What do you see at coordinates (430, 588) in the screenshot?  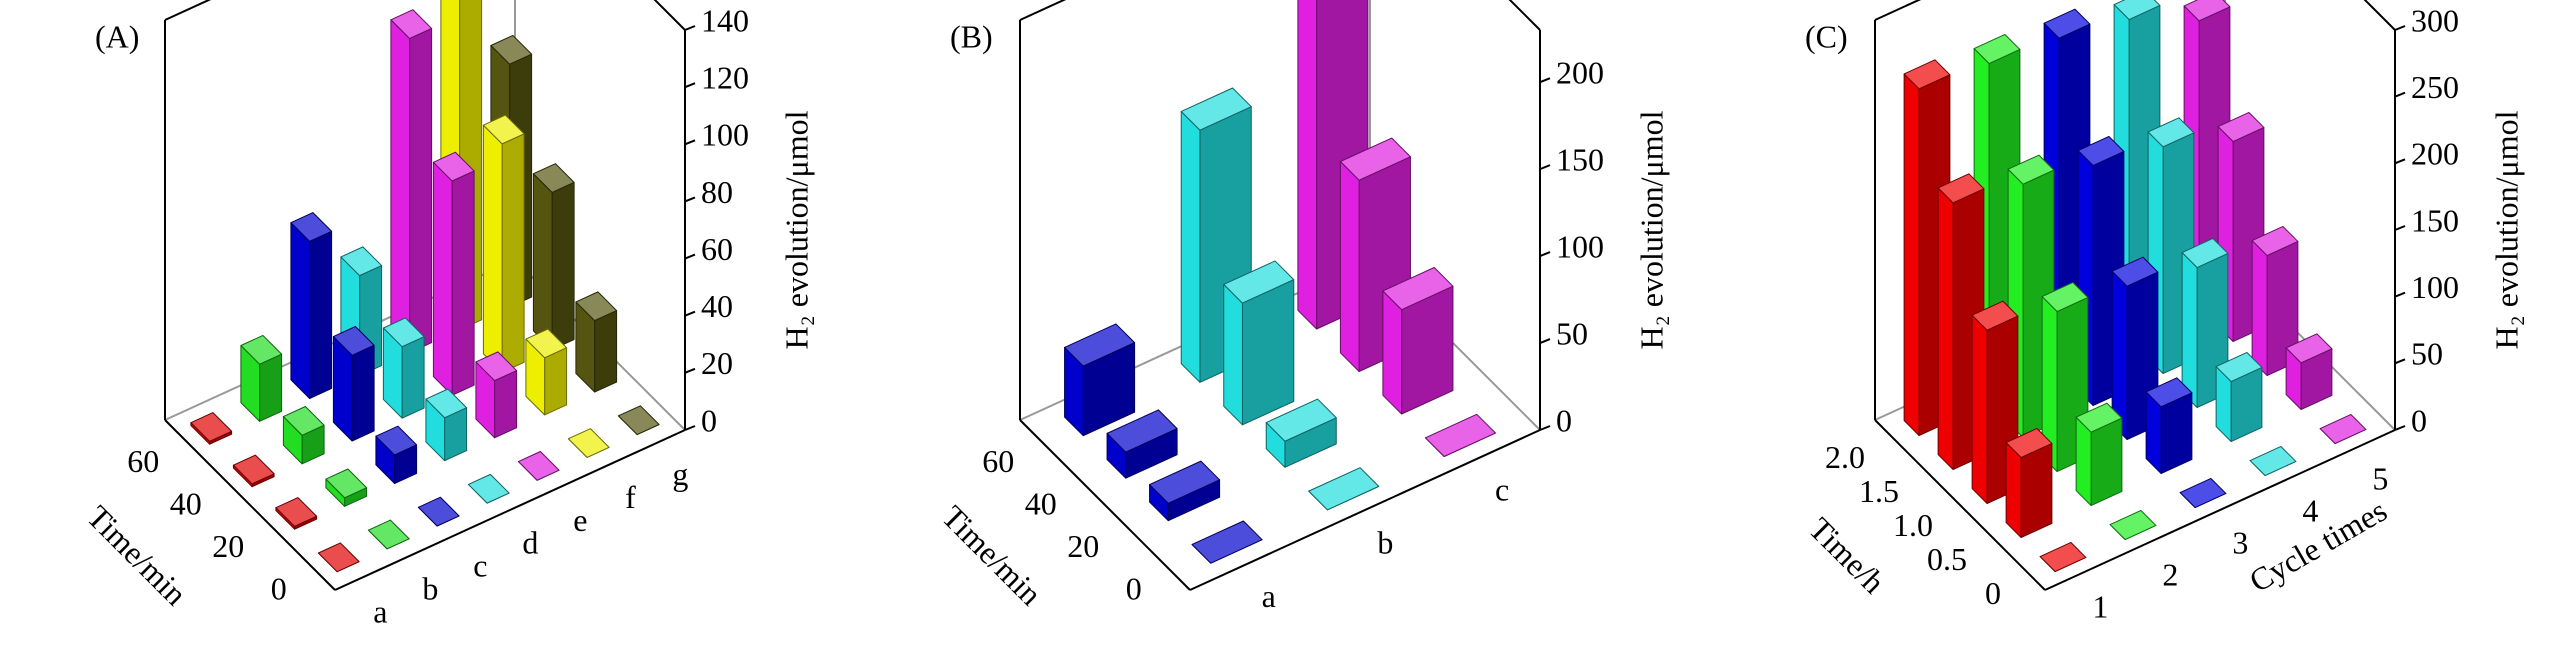 I see `series-tick-label: b` at bounding box center [430, 588].